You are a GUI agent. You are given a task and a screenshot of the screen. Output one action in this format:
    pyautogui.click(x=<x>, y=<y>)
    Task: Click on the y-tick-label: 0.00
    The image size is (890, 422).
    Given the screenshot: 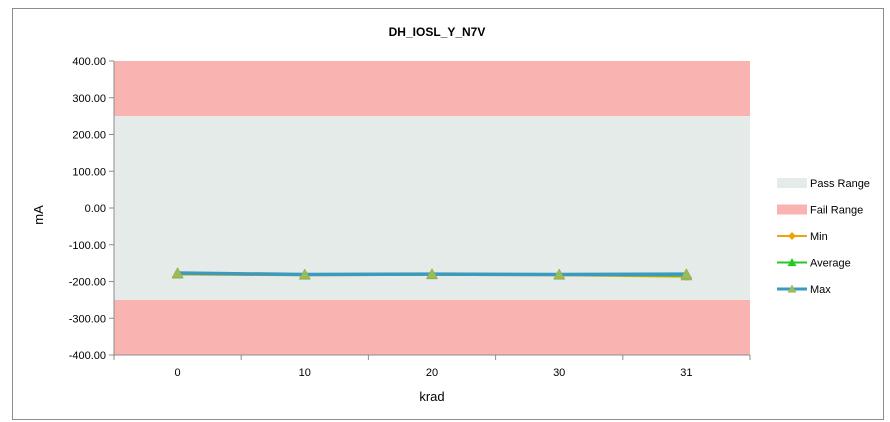 What is the action you would take?
    pyautogui.click(x=95, y=209)
    